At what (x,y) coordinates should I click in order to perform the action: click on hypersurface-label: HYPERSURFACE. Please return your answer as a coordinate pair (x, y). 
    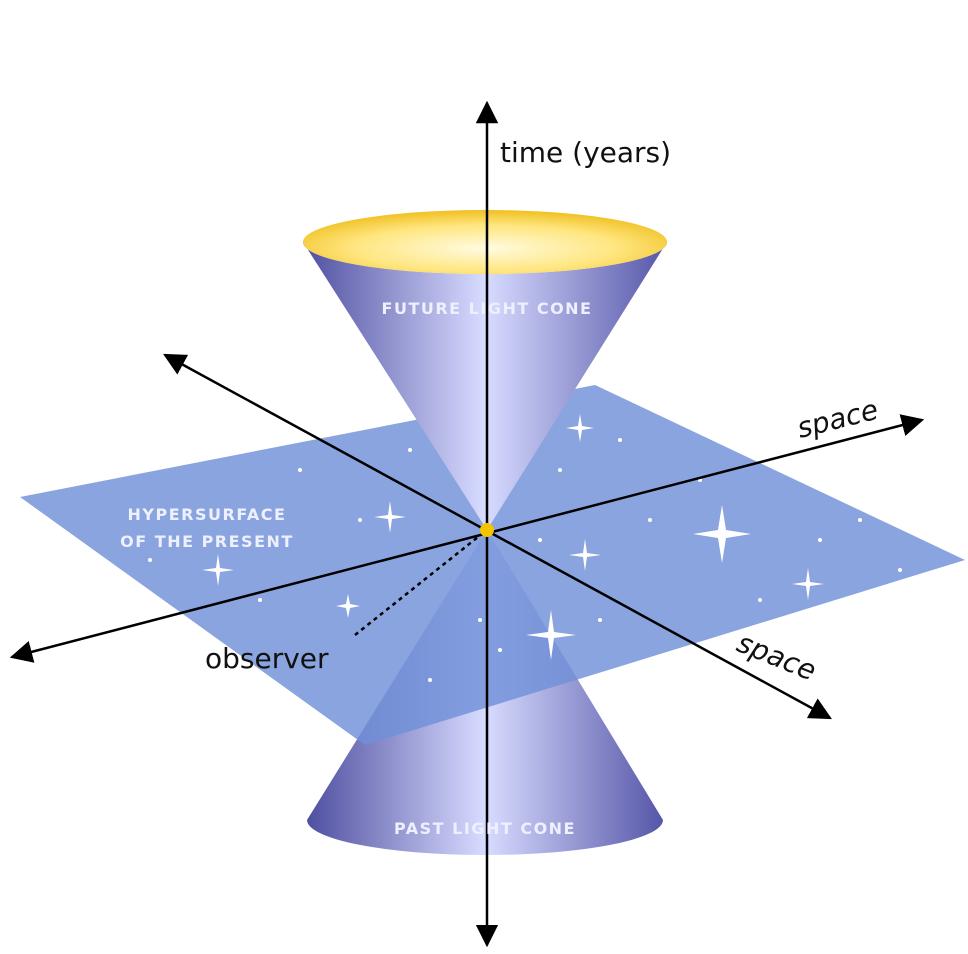
    Looking at the image, I should click on (207, 514).